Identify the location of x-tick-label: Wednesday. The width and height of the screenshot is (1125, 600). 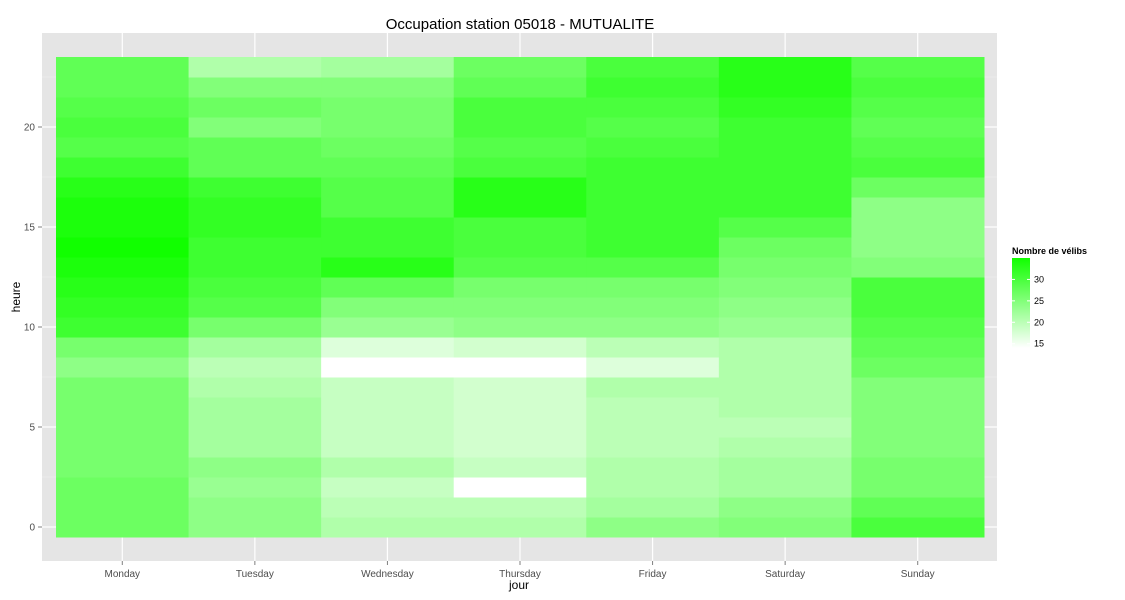
(387, 574).